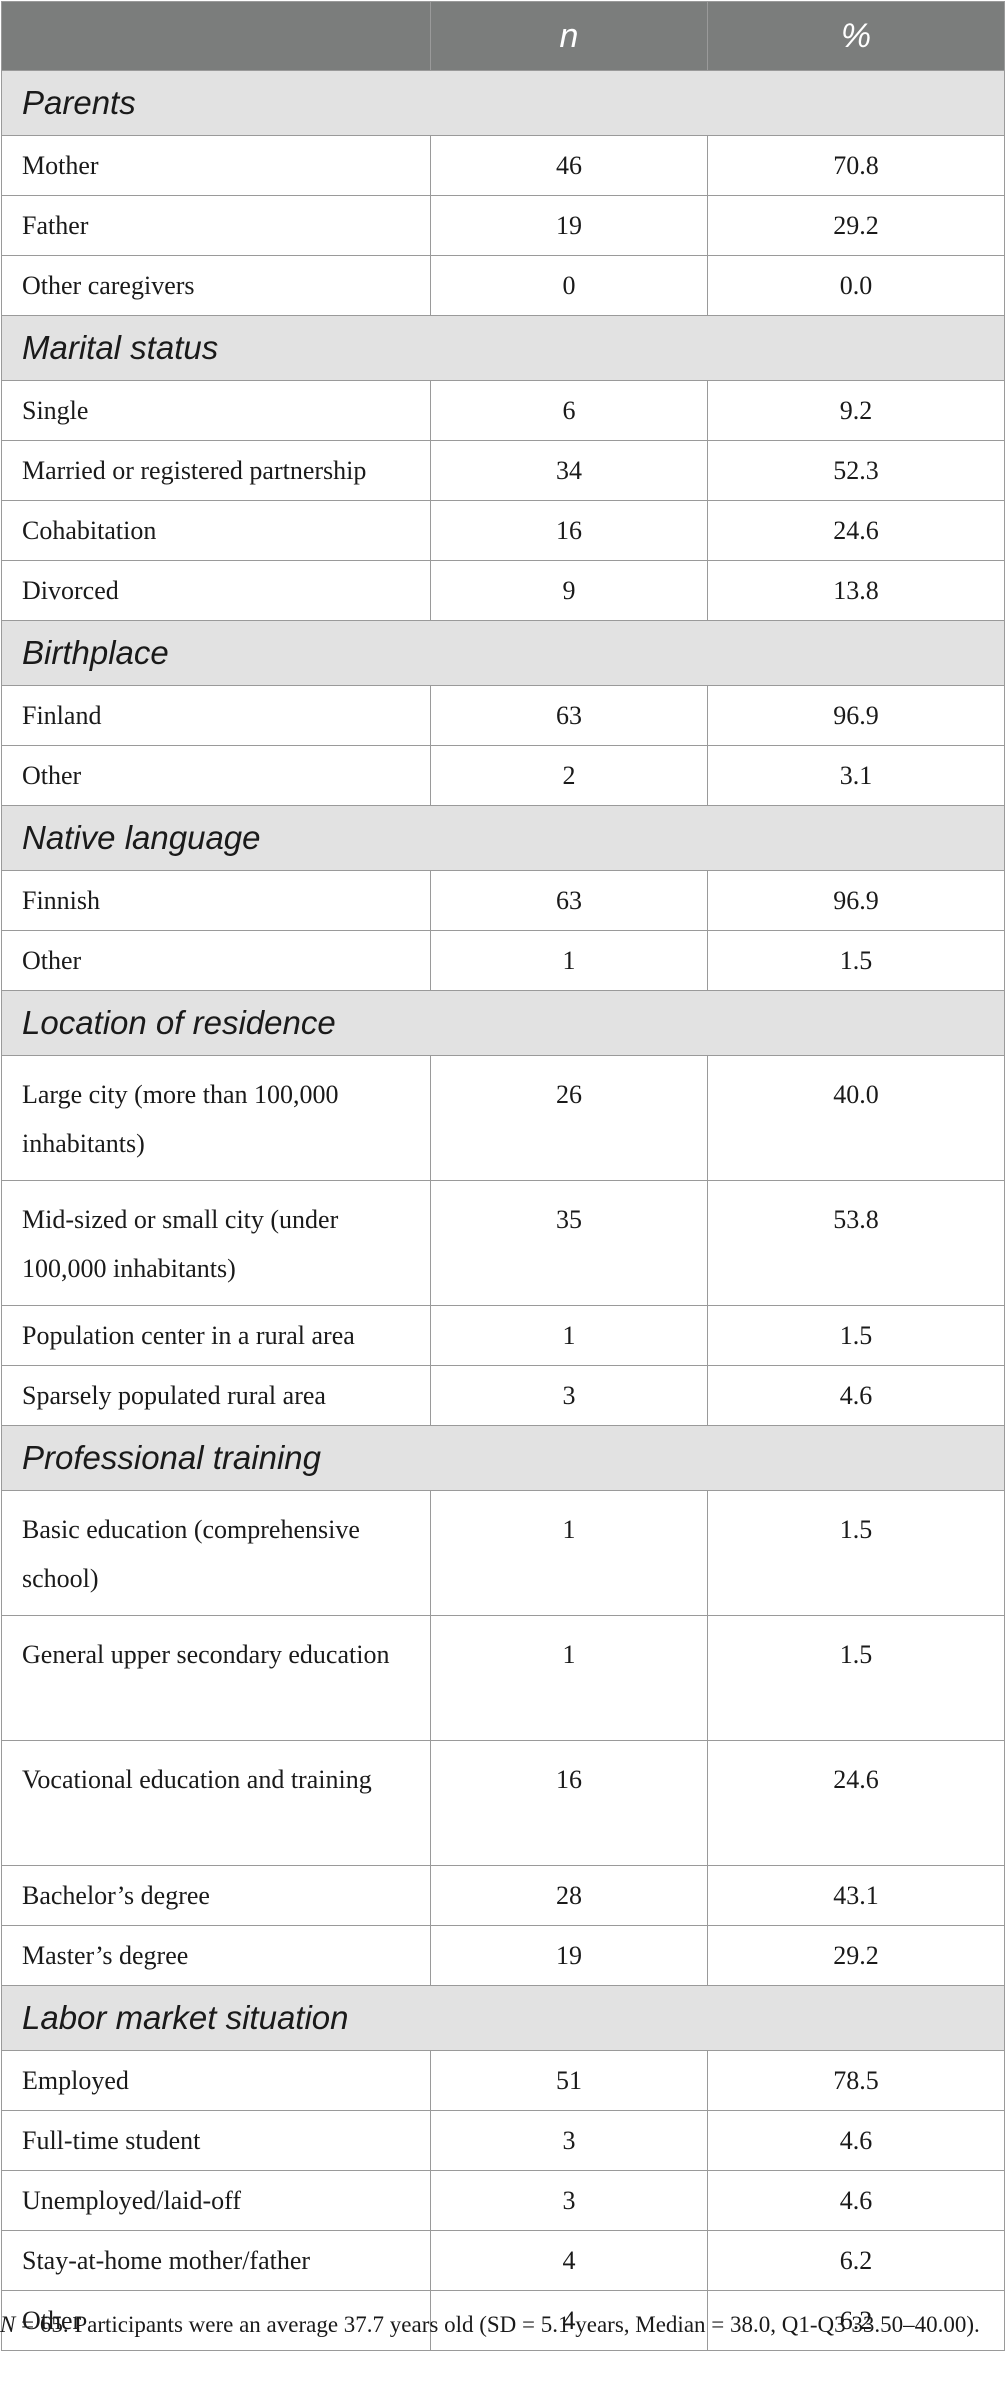 The height and width of the screenshot is (2403, 1005). What do you see at coordinates (503, 960) in the screenshot?
I see `table-row: Other 1 1.5` at bounding box center [503, 960].